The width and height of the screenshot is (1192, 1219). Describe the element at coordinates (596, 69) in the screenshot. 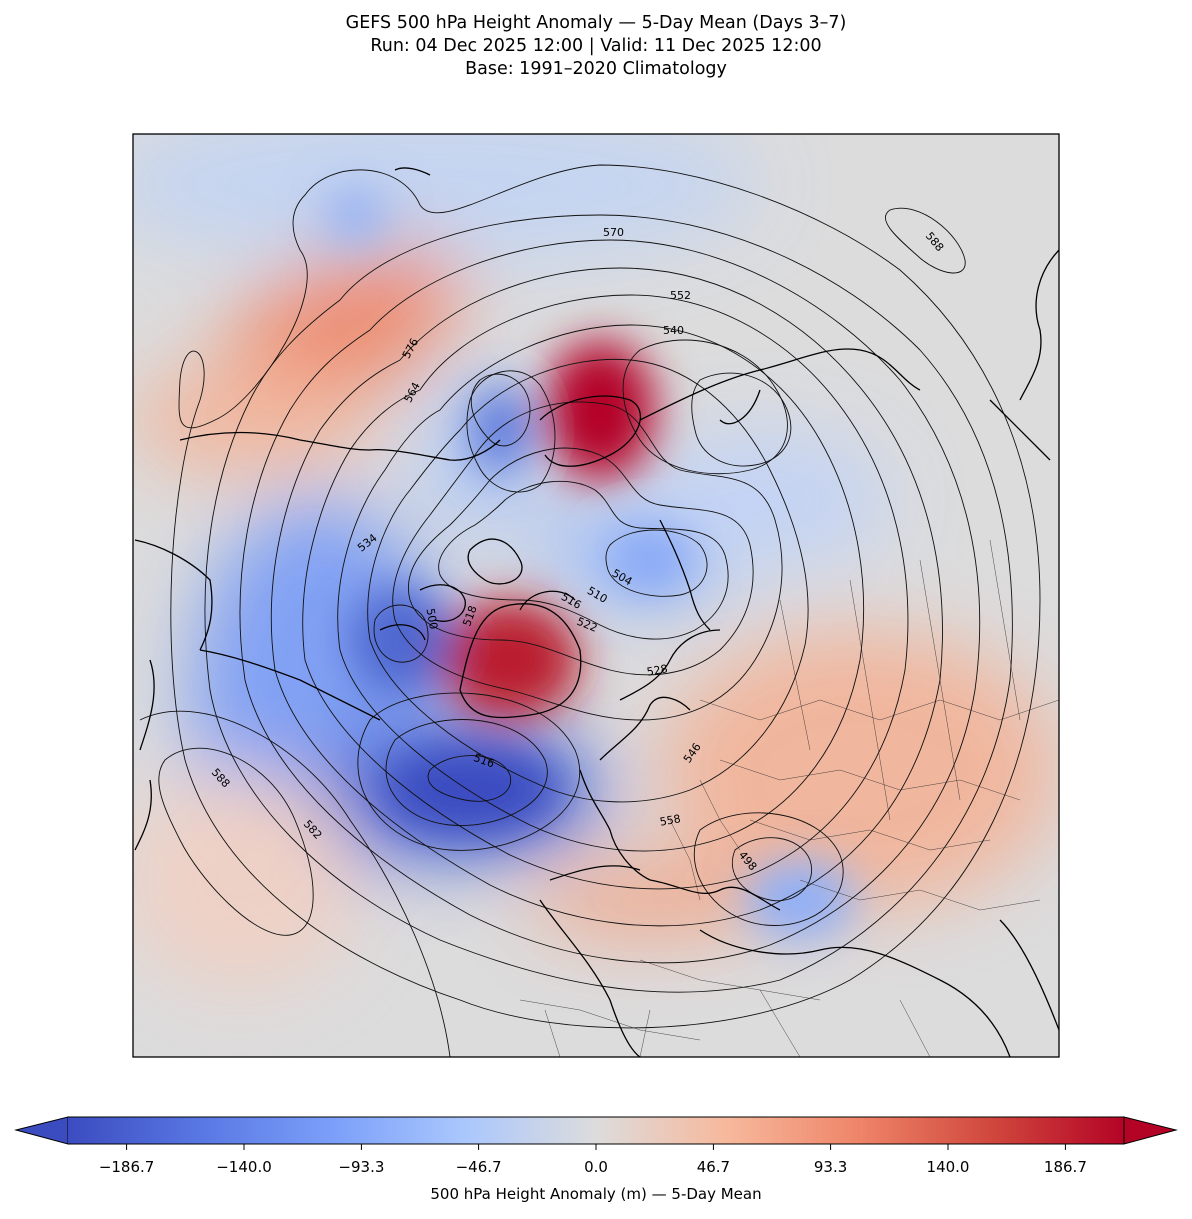

I see `chart-title-line-3: Base: 1991–2020 Climatology` at that location.